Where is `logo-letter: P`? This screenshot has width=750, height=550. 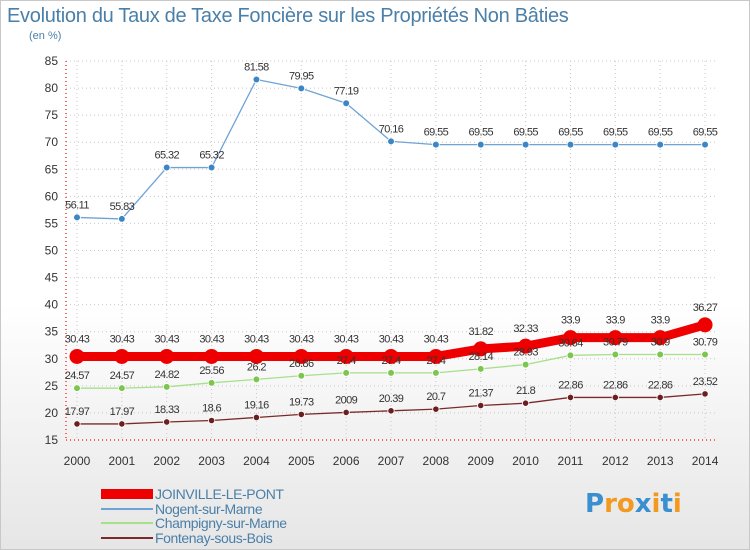 logo-letter: P is located at coordinates (595, 504).